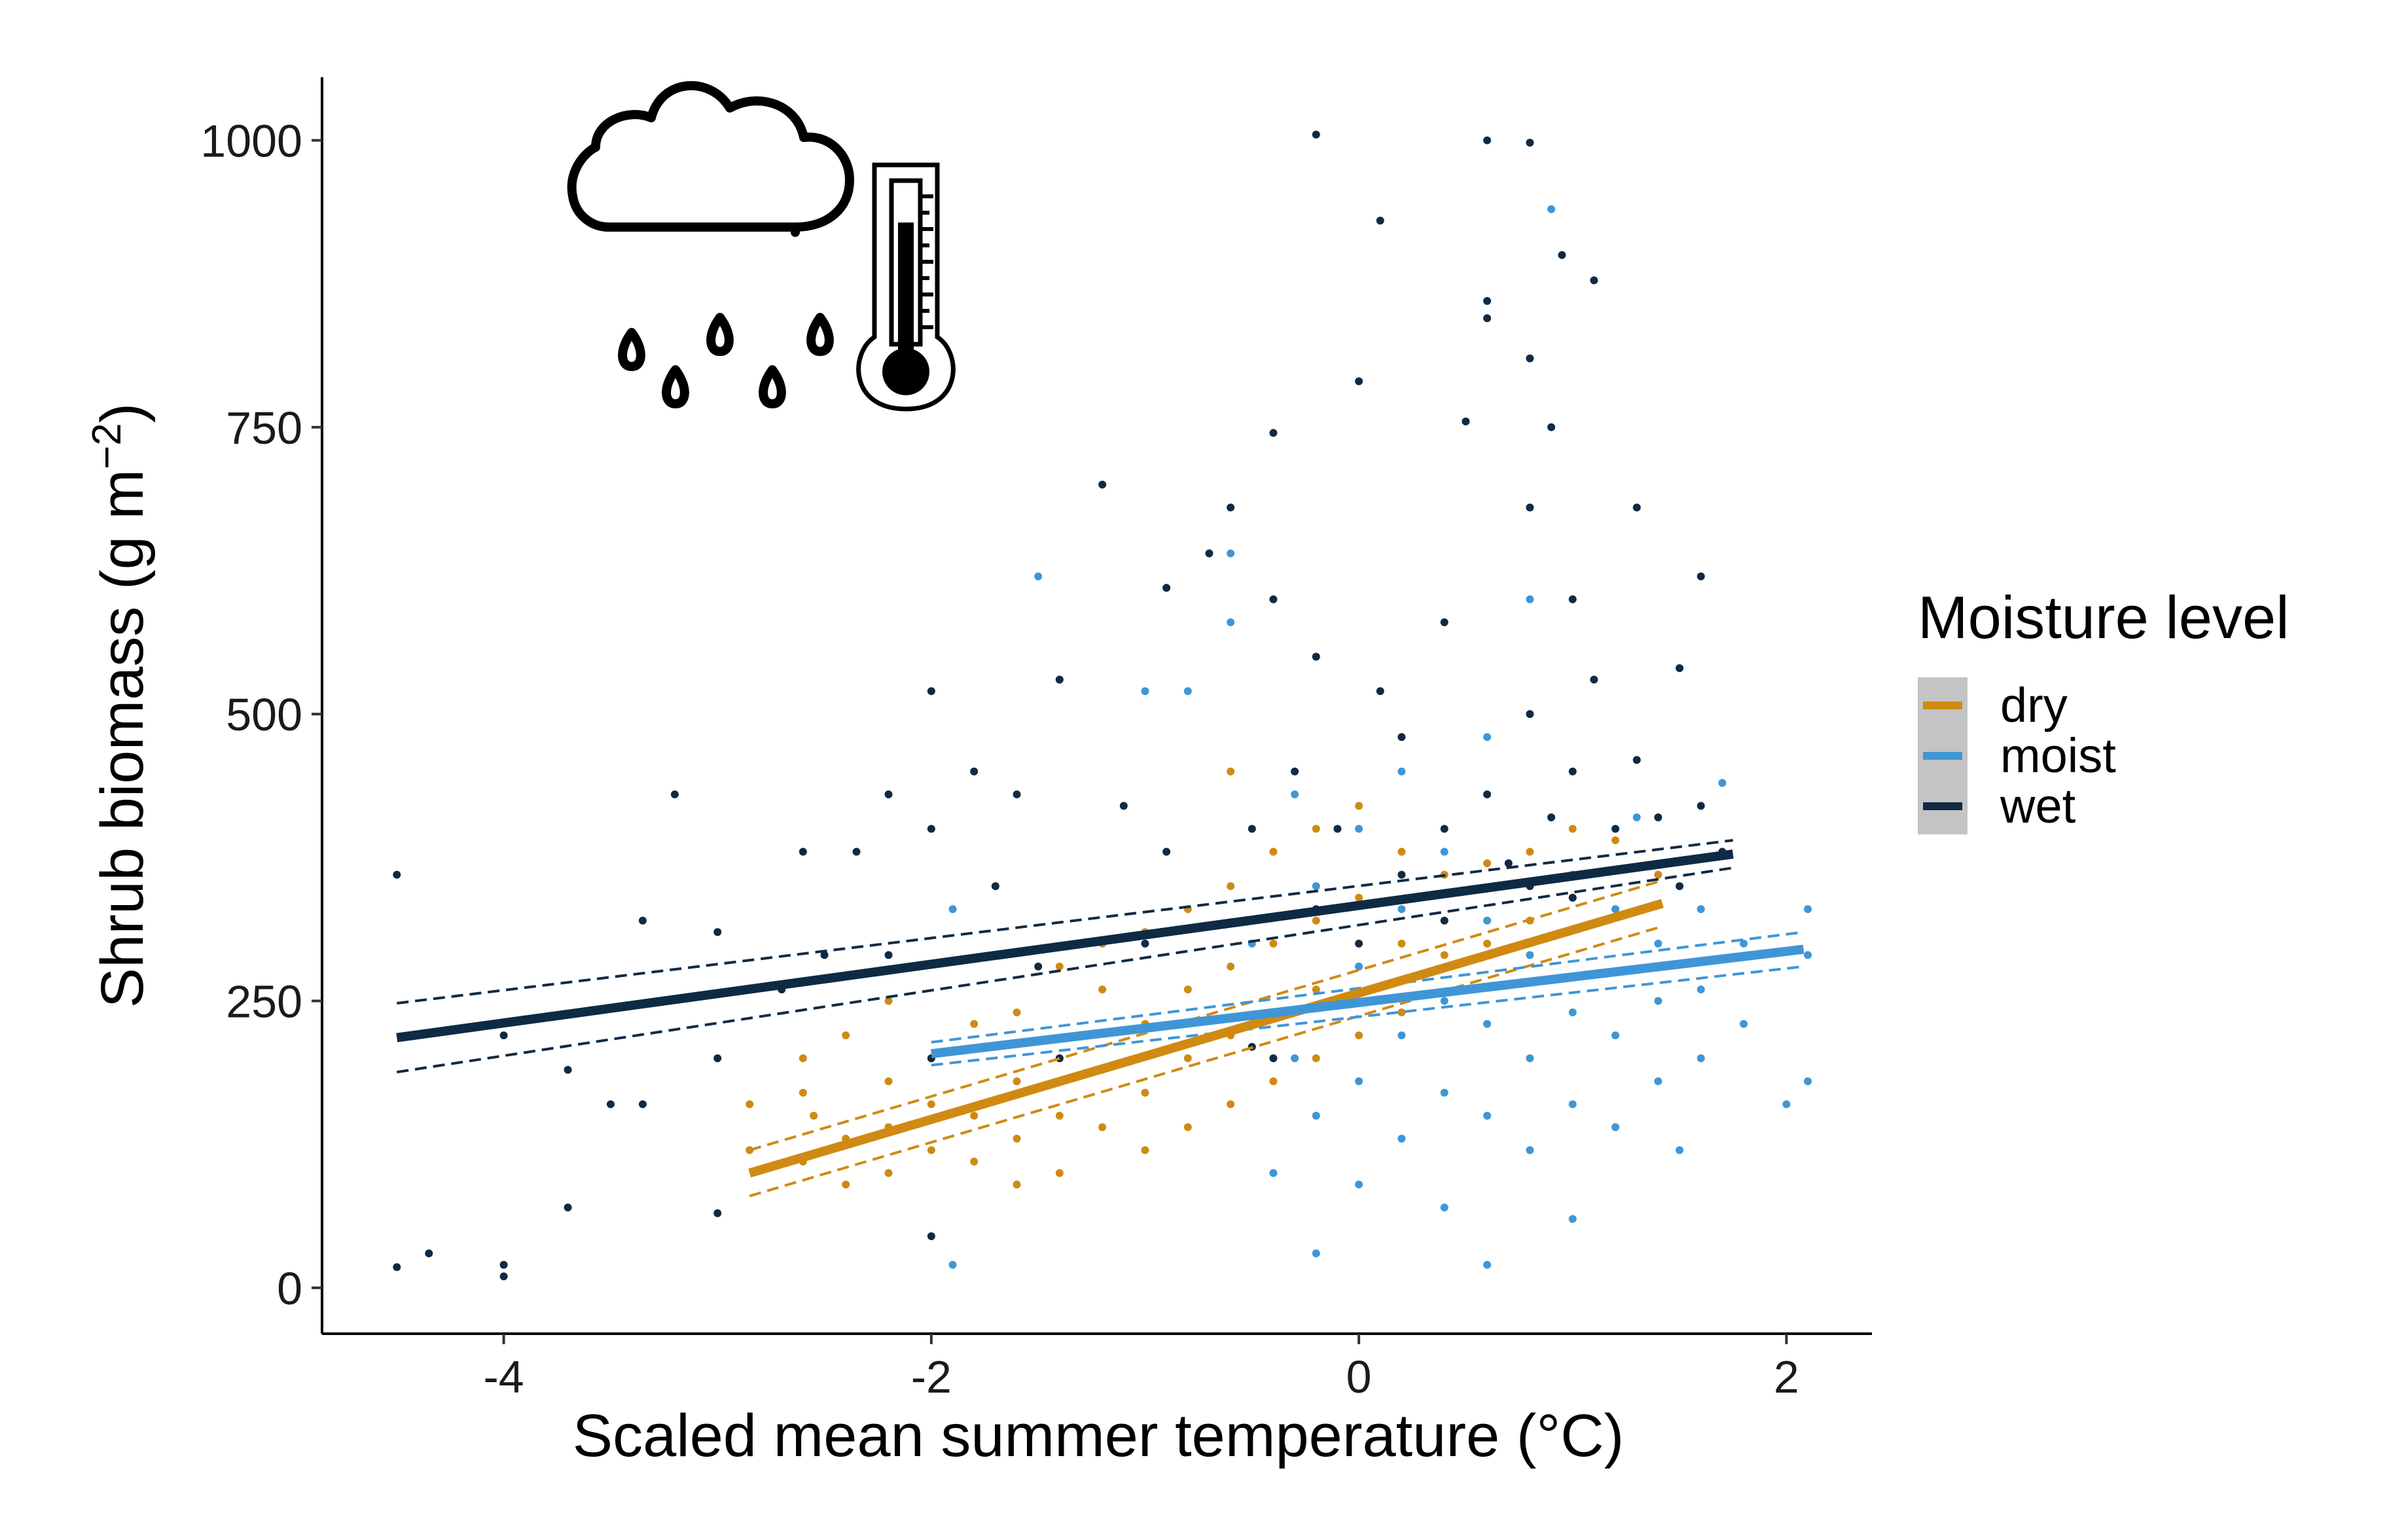 This screenshot has width=2408, height=1532. I want to click on confidence-bands, so click(1100, 1018).